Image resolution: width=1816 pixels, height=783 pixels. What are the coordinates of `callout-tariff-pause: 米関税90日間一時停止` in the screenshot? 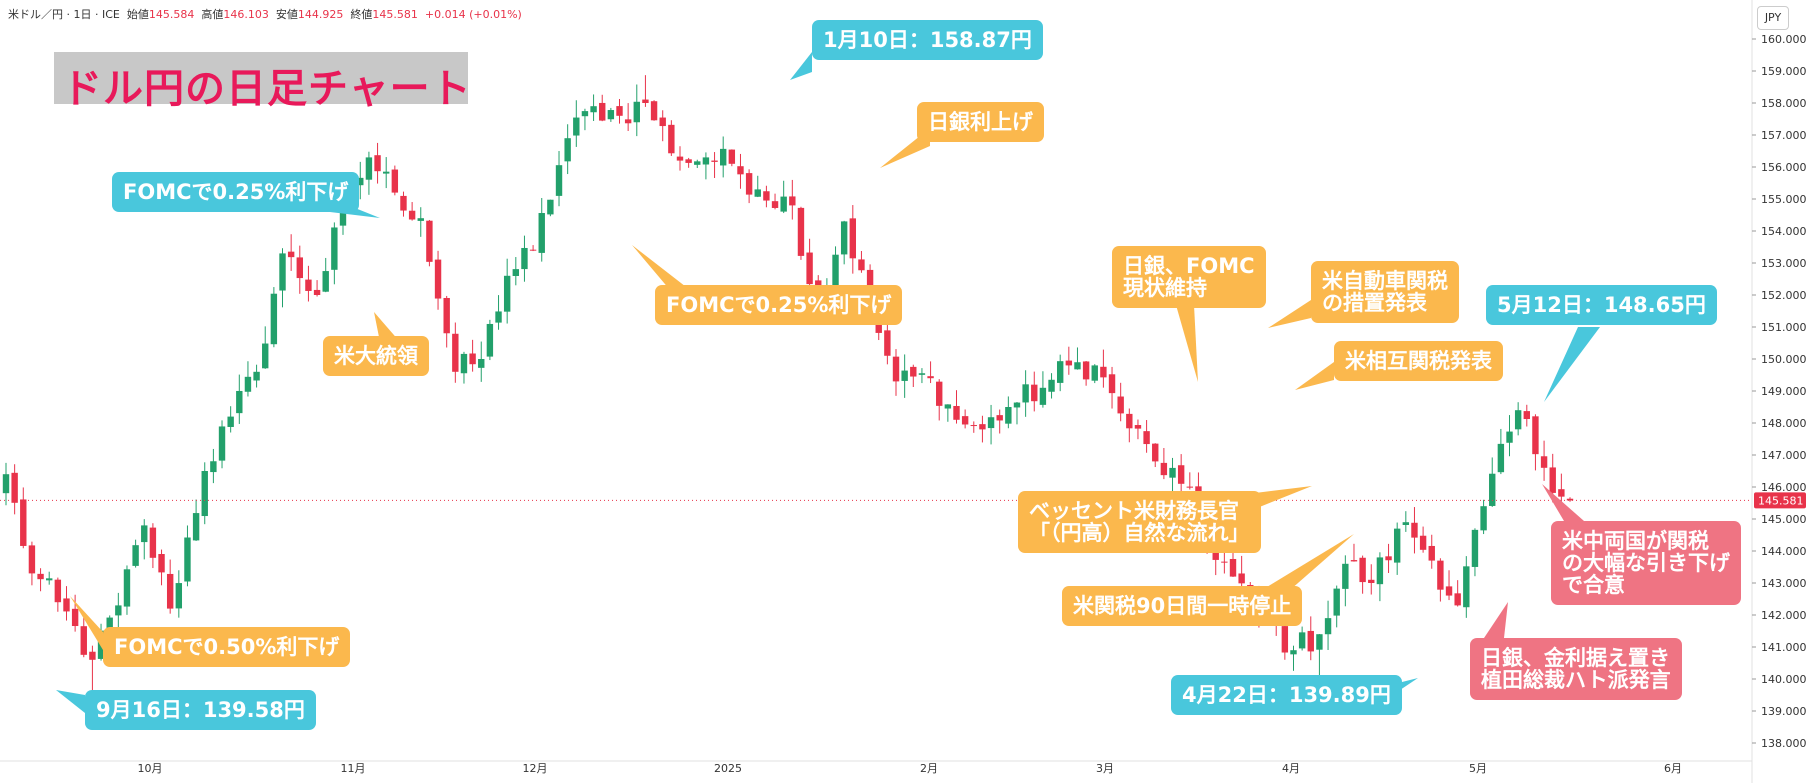 It's located at (1182, 606).